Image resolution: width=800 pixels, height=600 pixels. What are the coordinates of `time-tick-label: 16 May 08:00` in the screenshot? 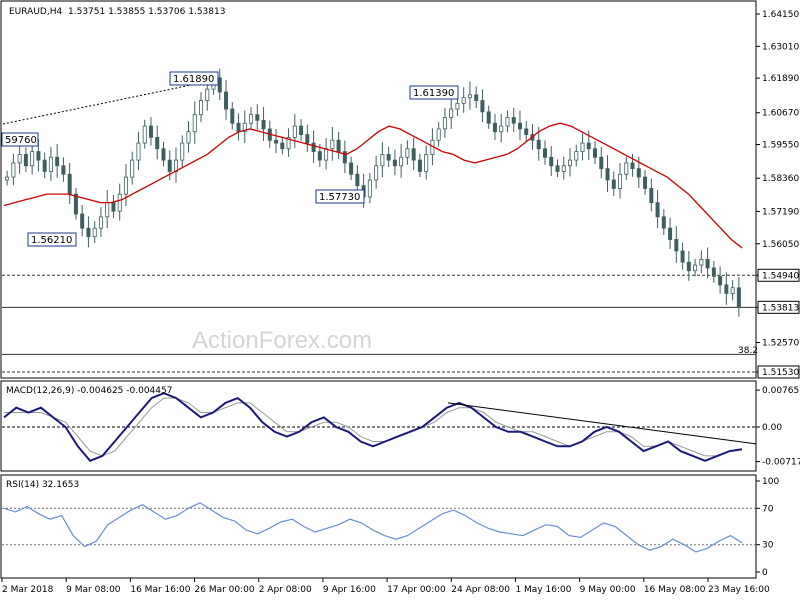 It's located at (675, 590).